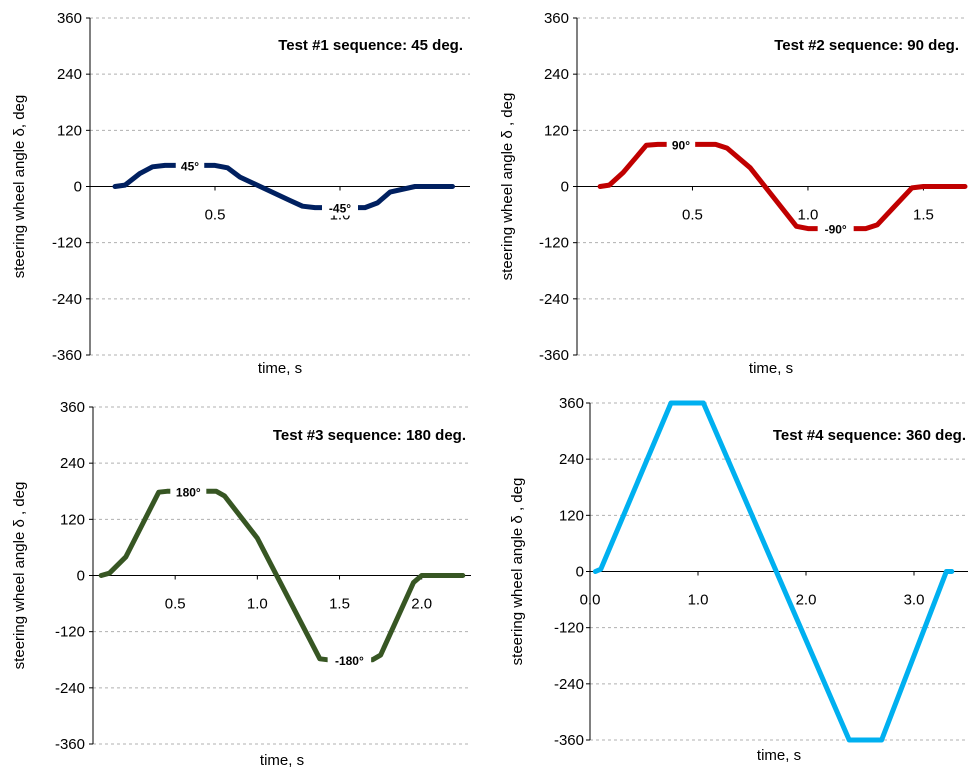  I want to click on data-label: 90°, so click(681, 145).